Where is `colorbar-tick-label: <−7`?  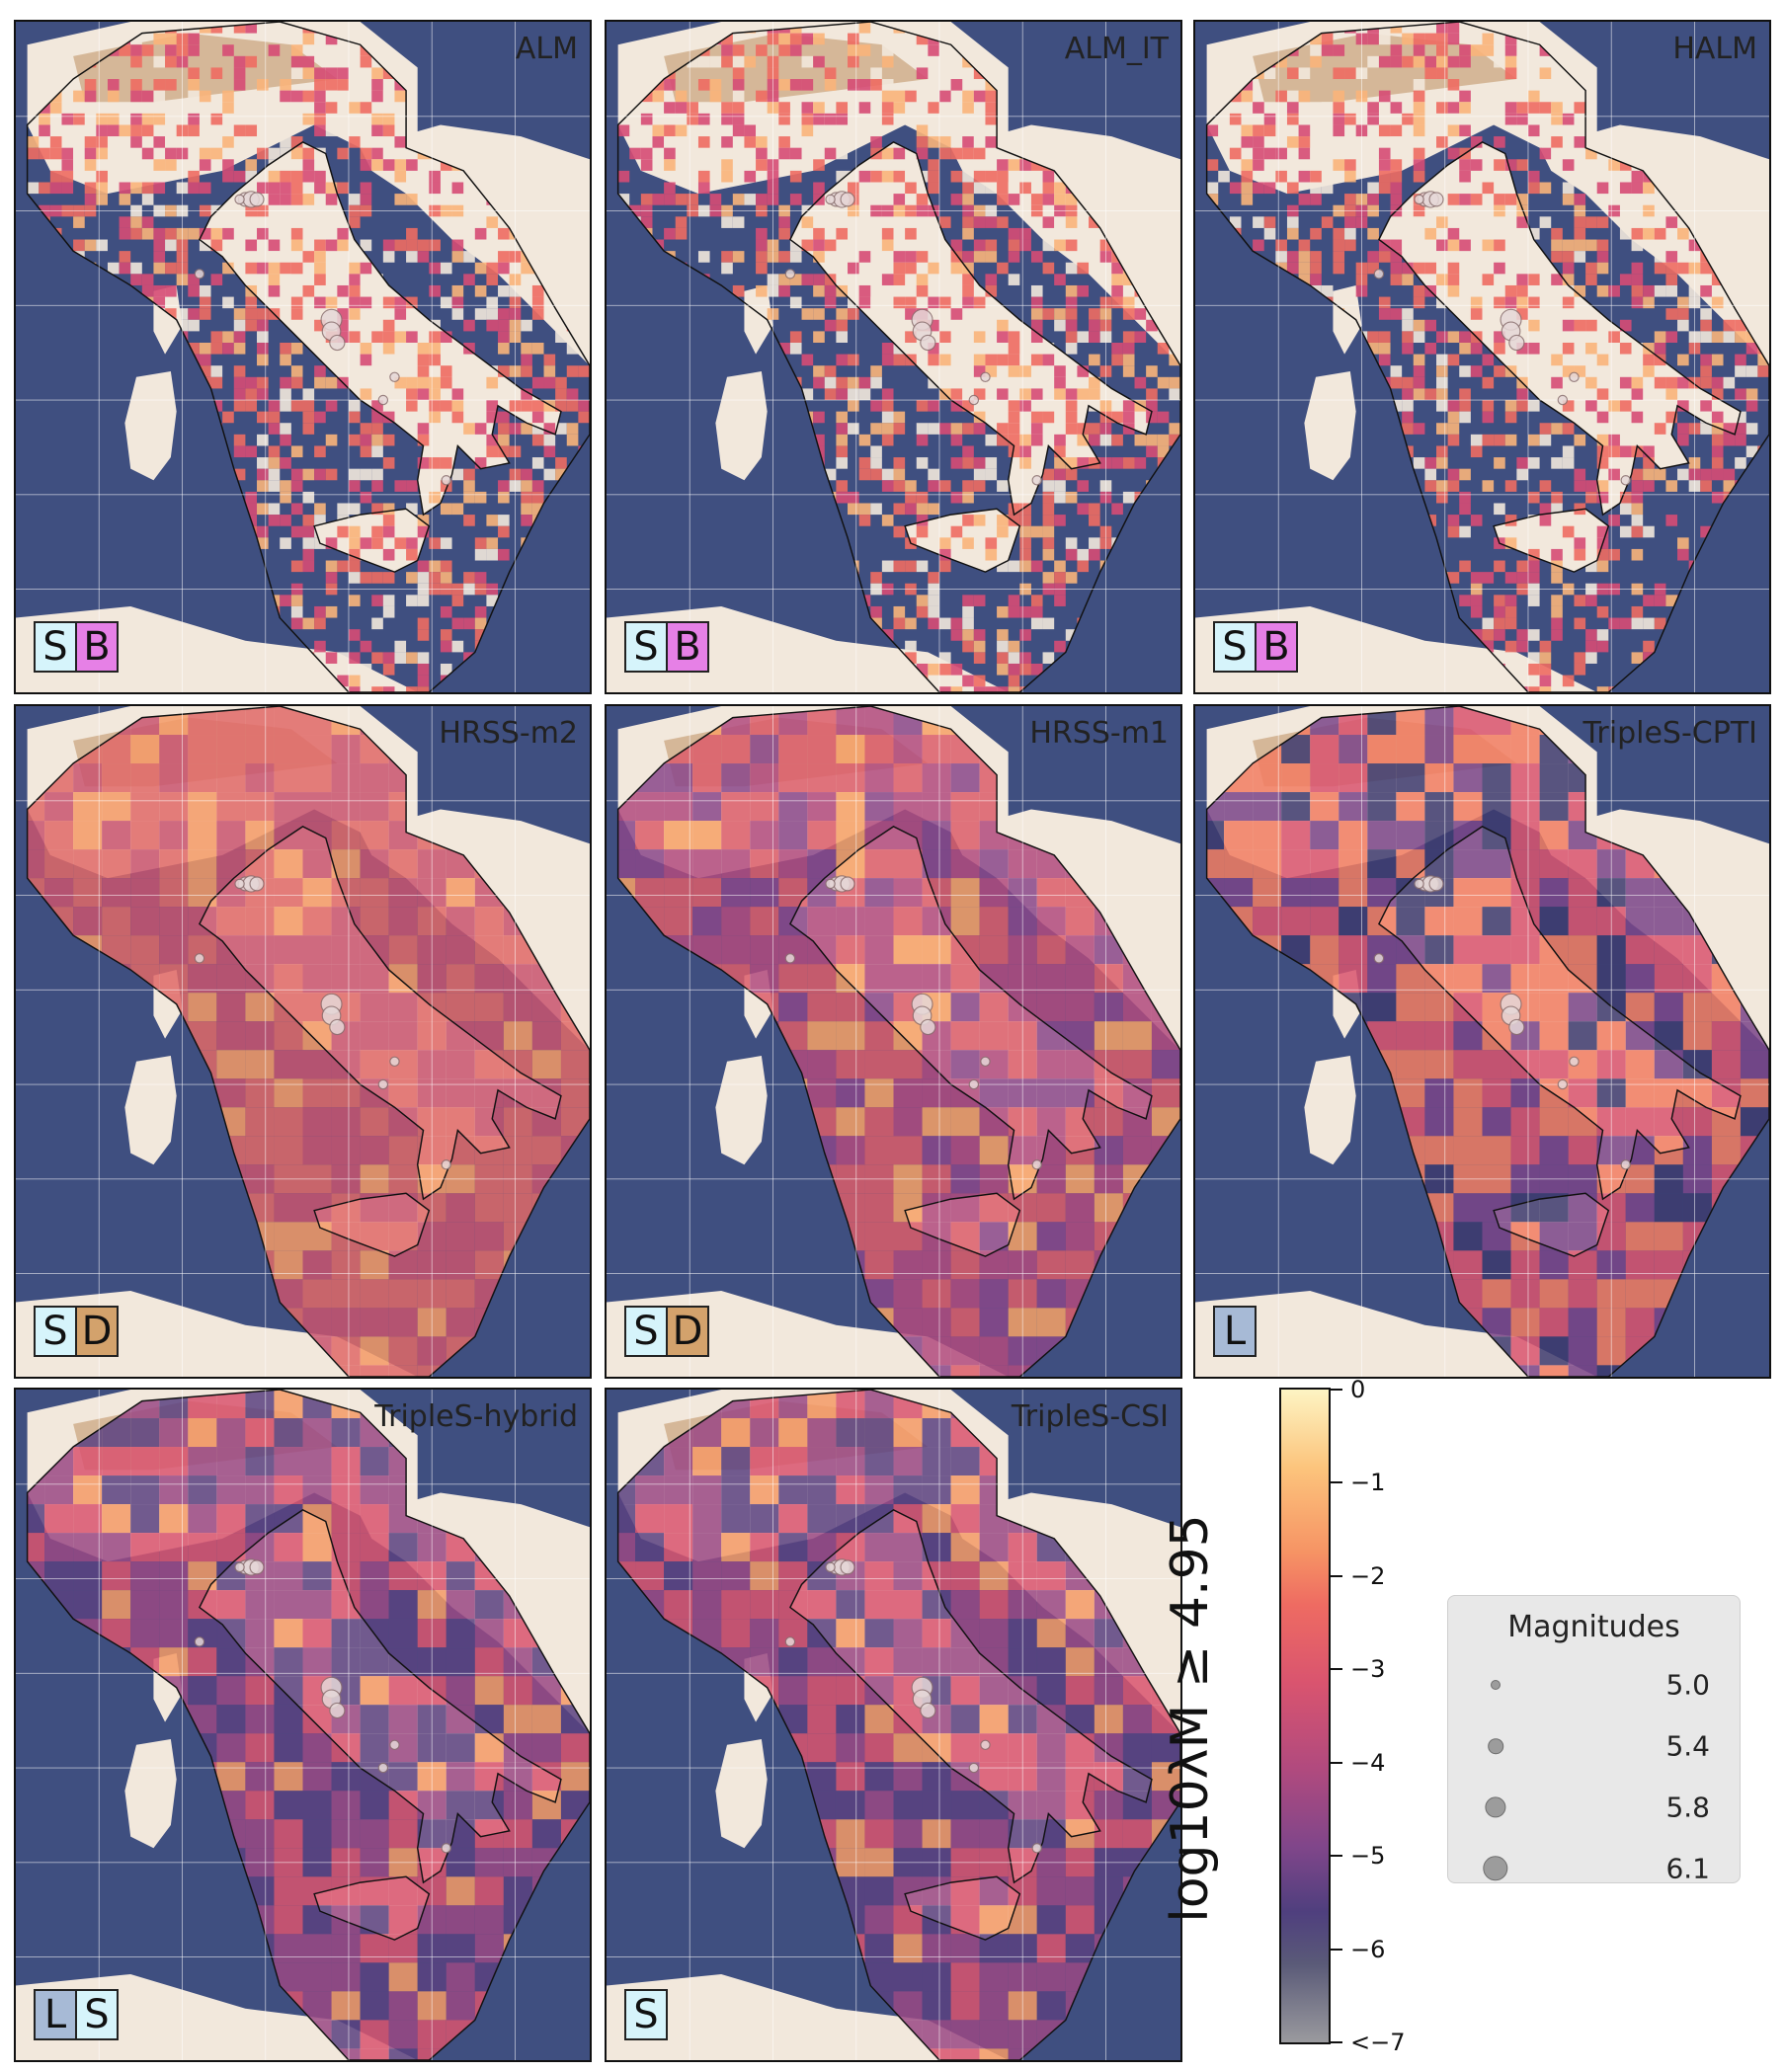
colorbar-tick-label: <−7 is located at coordinates (1378, 2042).